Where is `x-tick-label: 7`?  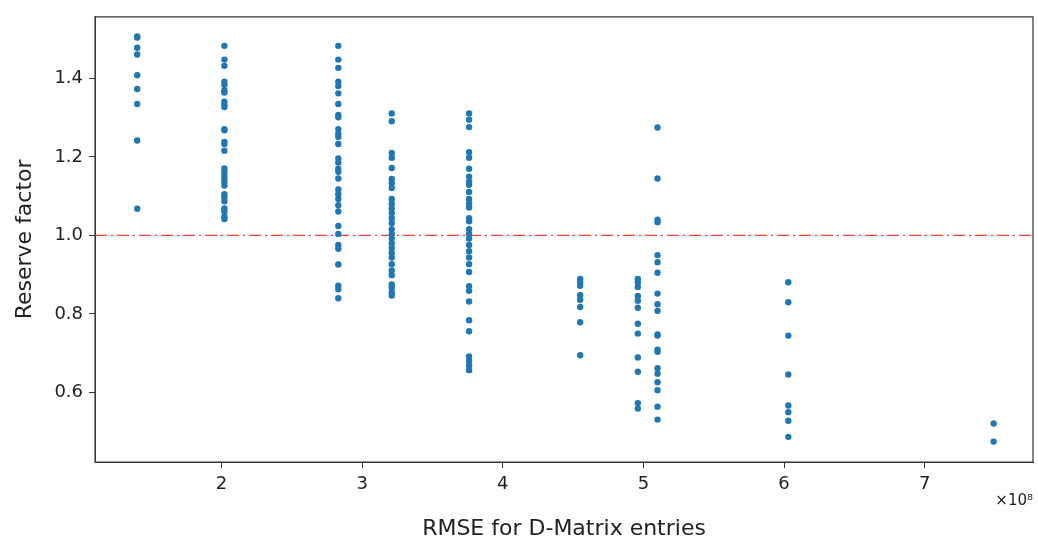 x-tick-label: 7 is located at coordinates (924, 483).